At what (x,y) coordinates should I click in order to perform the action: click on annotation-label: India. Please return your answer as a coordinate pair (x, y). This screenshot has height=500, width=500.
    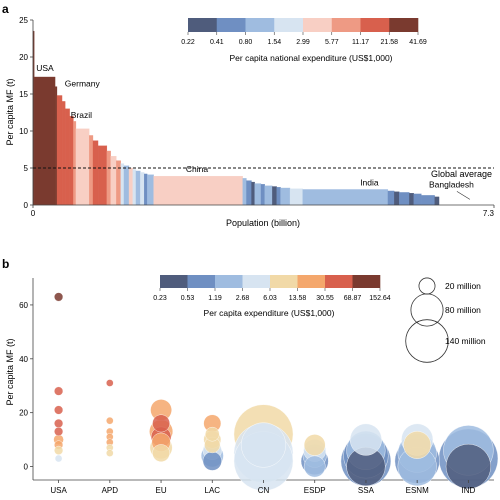
    Looking at the image, I should click on (369, 183).